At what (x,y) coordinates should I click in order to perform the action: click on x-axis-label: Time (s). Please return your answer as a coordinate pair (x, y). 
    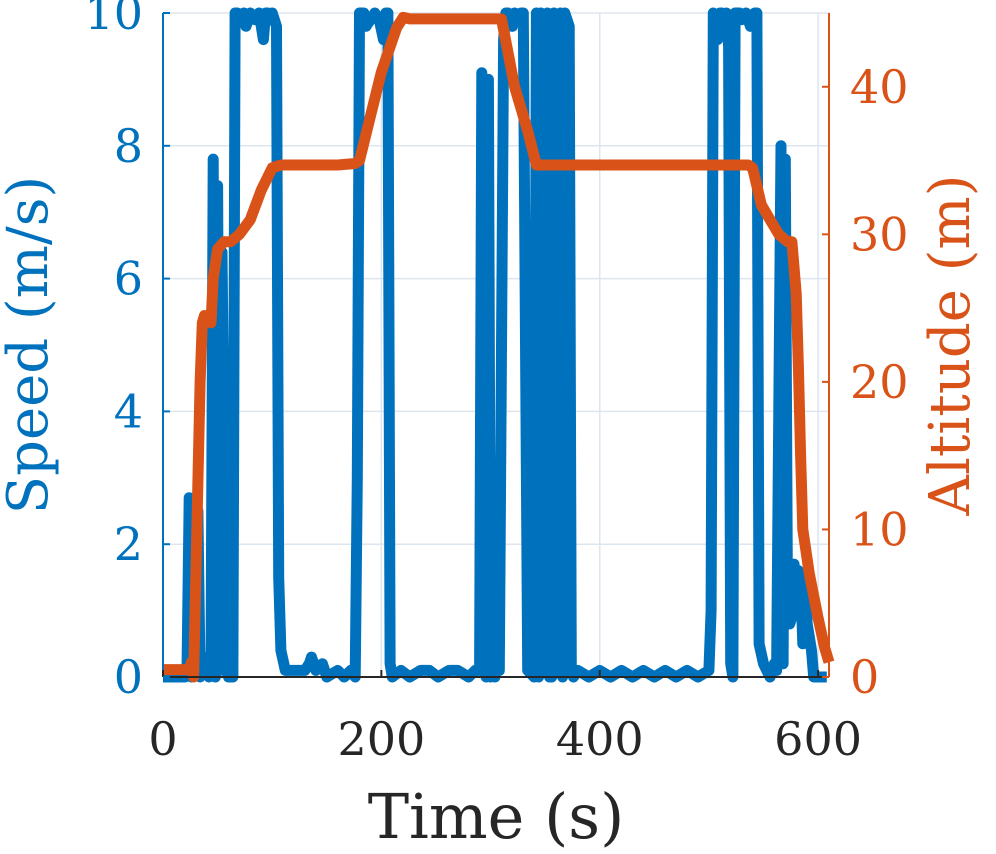
    Looking at the image, I should click on (496, 816).